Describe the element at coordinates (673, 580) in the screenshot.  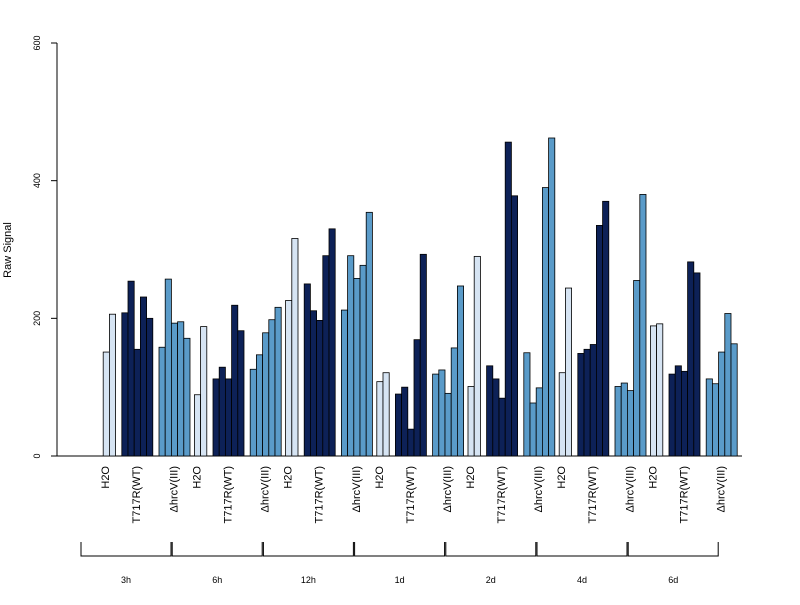
I see `group-label: 6d` at that location.